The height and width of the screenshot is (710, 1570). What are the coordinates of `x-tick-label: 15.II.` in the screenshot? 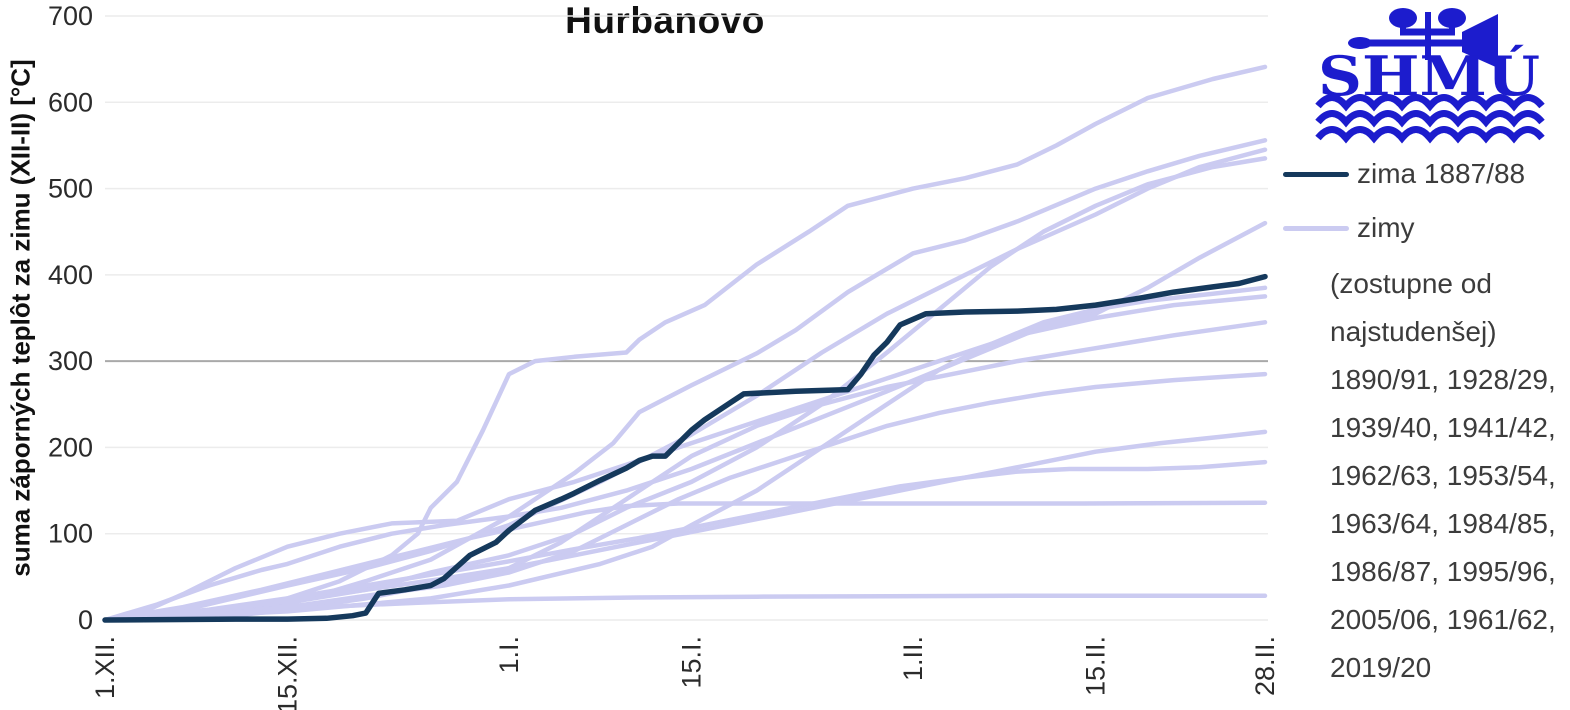 It's located at (1096, 666).